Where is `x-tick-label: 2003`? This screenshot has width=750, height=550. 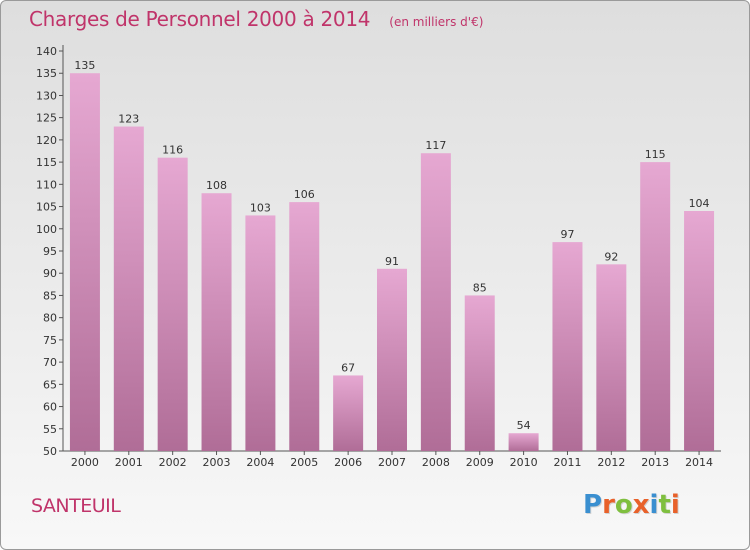
x-tick-label: 2003 is located at coordinates (217, 462).